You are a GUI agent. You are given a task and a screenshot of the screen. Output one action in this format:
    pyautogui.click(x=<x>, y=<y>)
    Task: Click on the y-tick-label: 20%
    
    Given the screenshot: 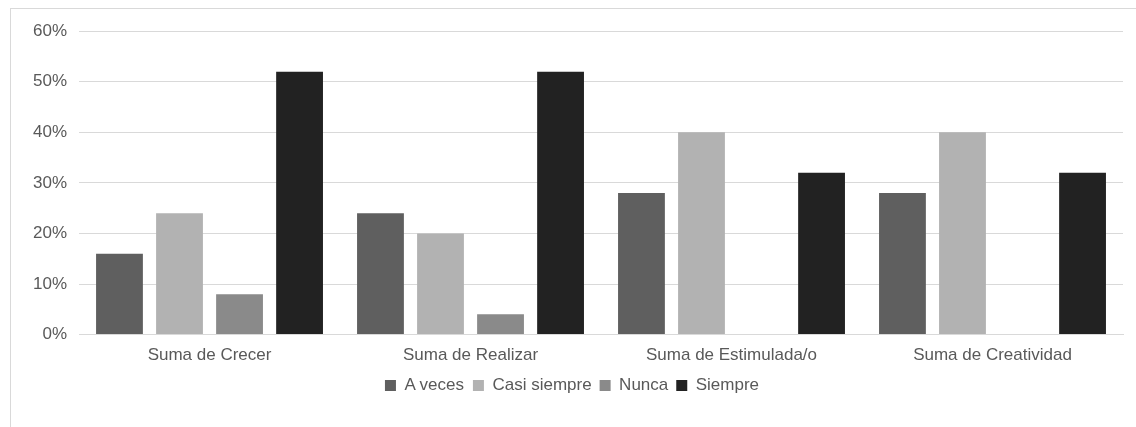 What is the action you would take?
    pyautogui.click(x=50, y=233)
    